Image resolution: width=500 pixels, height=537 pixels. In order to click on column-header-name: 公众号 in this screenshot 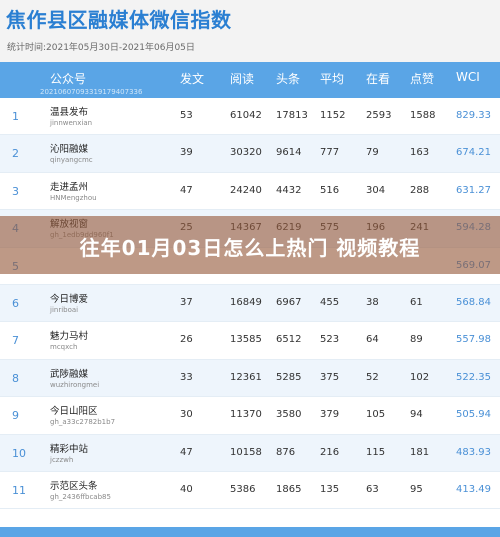, I will do `click(68, 79)`.